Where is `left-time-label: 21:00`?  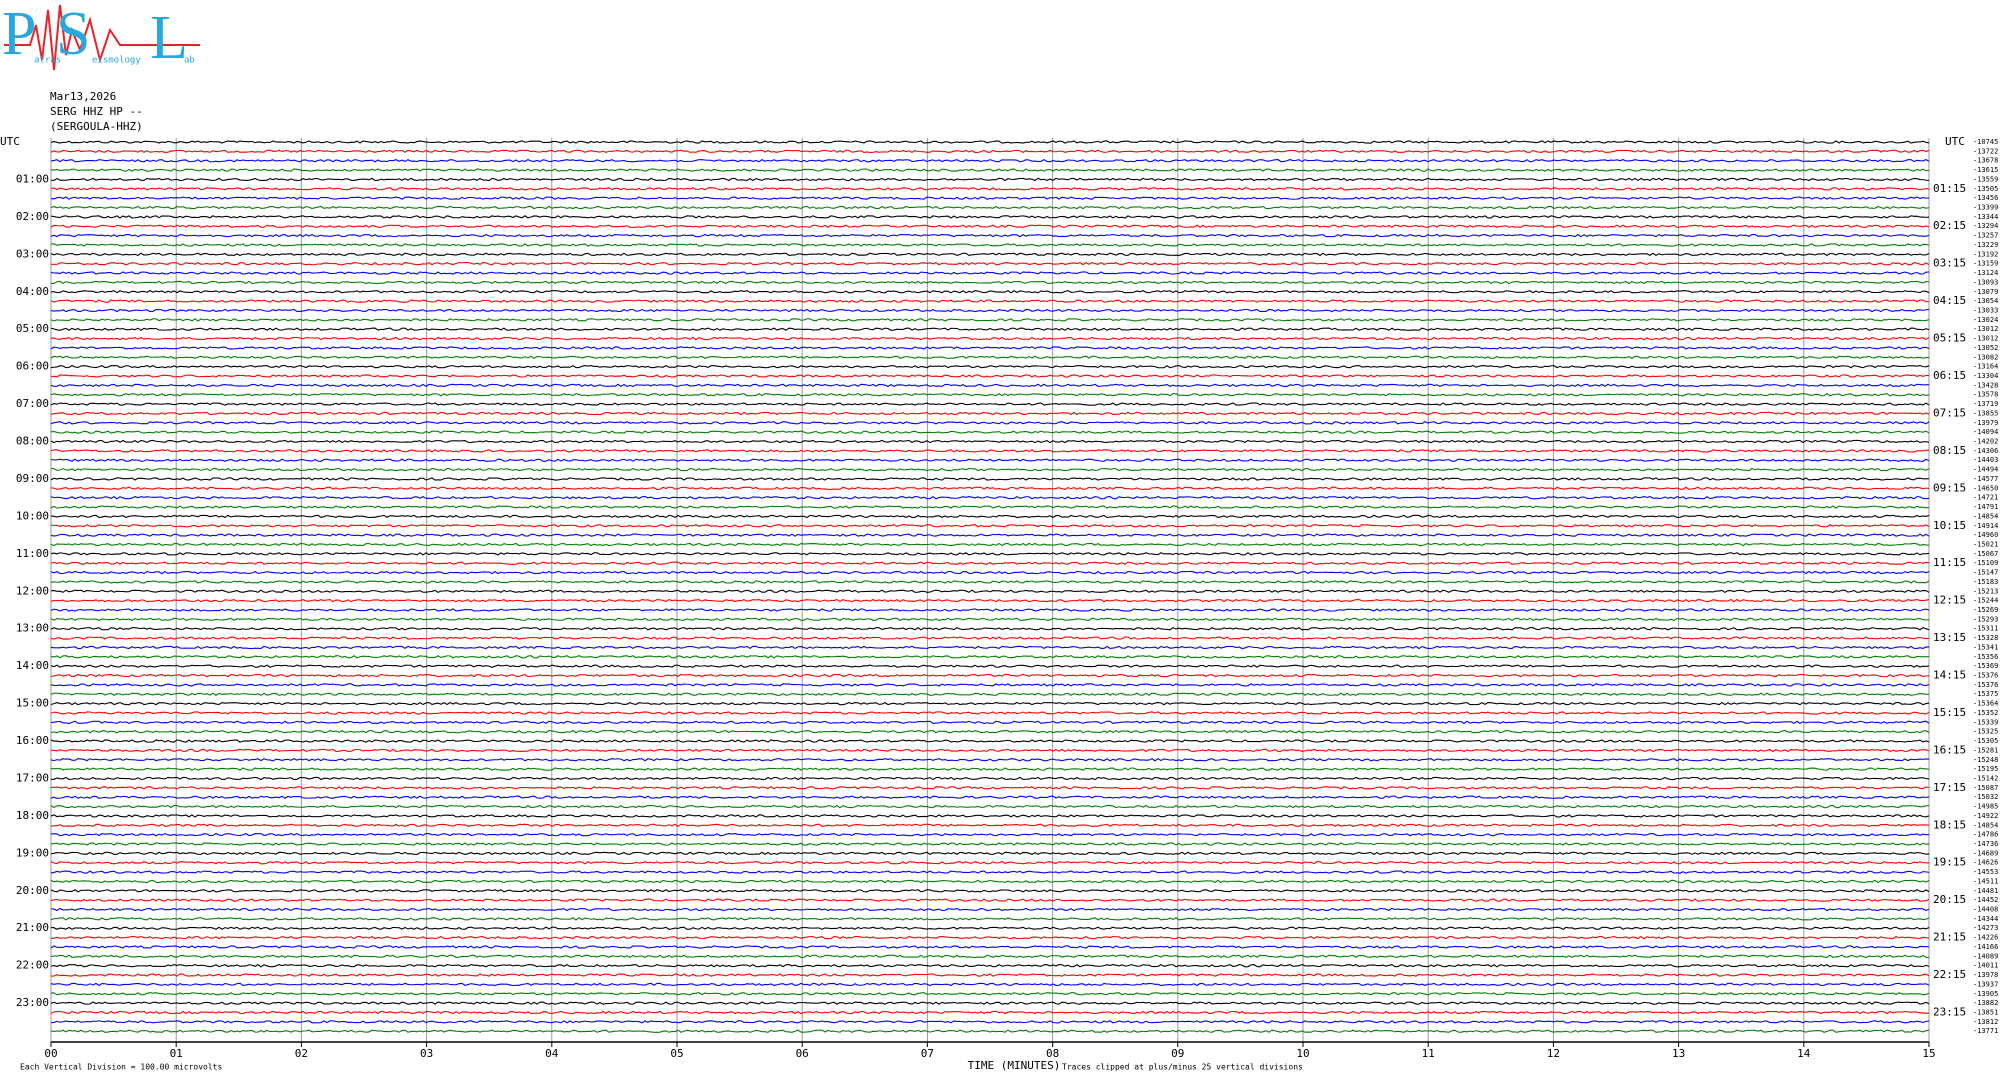
left-time-label: 21:00 is located at coordinates (32, 927).